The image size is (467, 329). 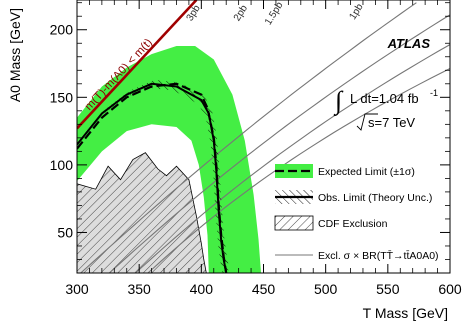 What do you see at coordinates (384, 98) in the screenshot?
I see `luminosity-text: L dt=1.04 fb` at bounding box center [384, 98].